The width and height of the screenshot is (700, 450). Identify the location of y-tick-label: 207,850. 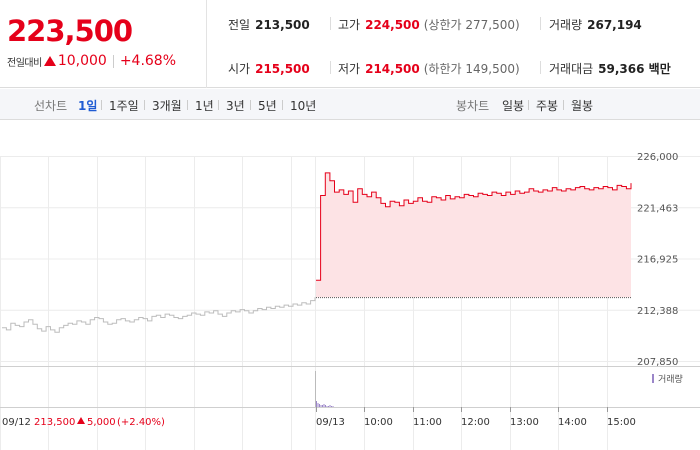
(657, 362).